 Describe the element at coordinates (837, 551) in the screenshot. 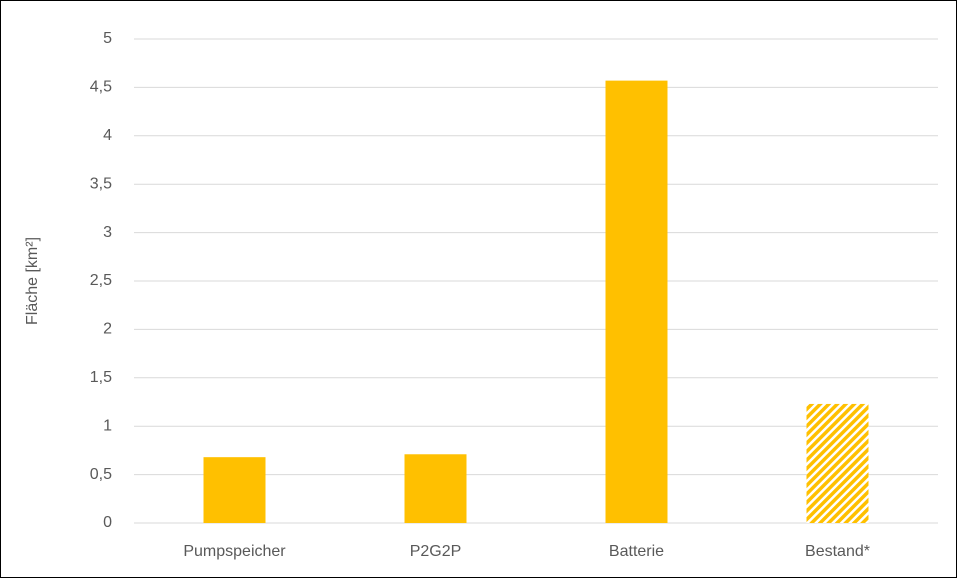

I see `x-tick-label: Bestand*` at that location.